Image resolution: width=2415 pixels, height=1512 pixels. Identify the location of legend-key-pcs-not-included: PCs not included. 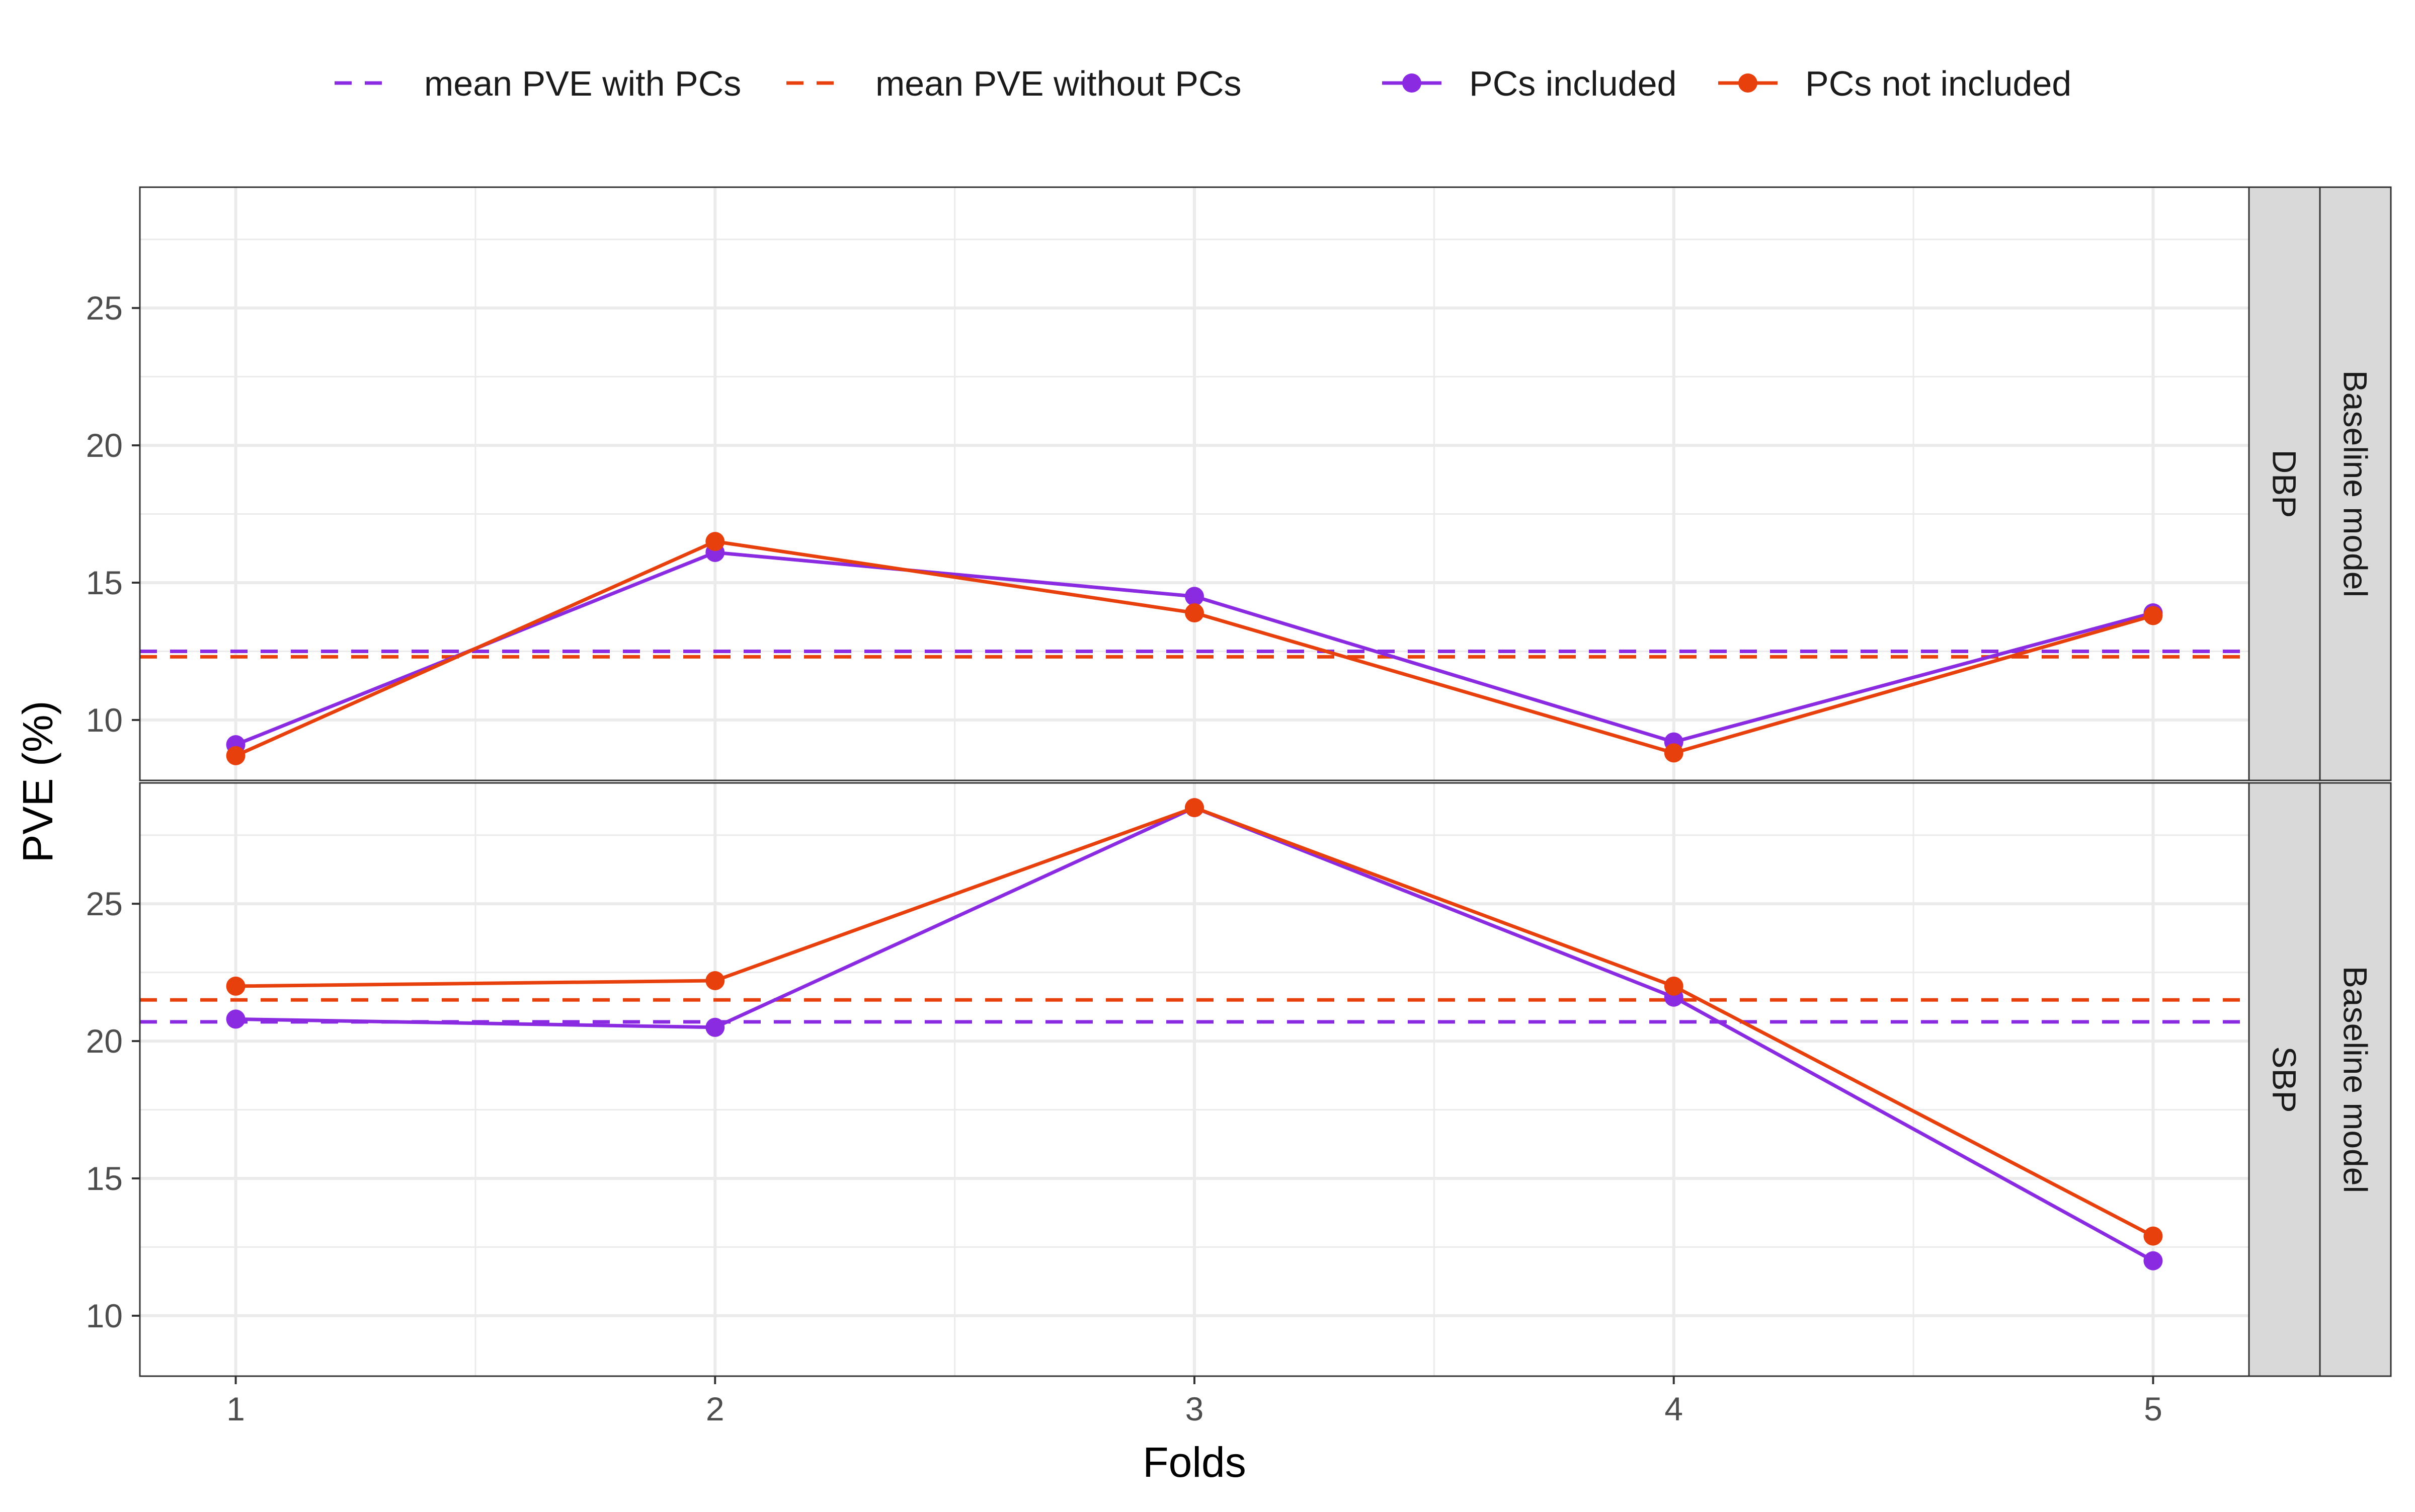
(1894, 83).